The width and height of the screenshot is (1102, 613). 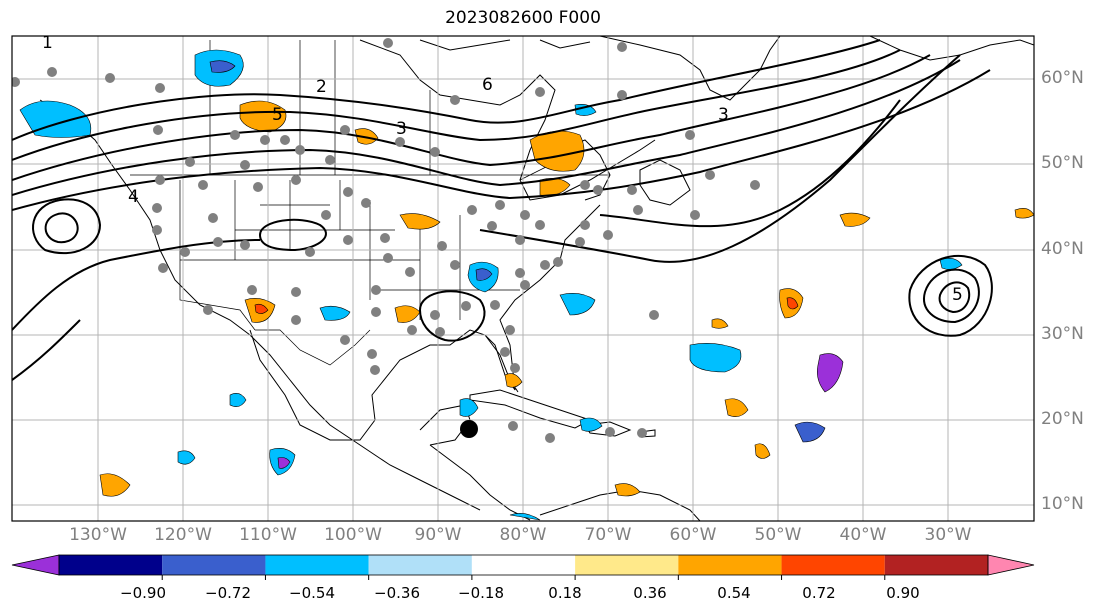 I want to click on lon-label: 90°W, so click(x=438, y=535).